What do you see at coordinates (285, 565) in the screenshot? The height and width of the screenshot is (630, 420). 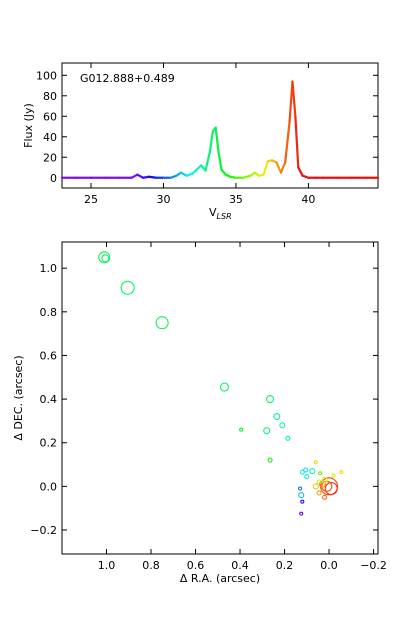 I see `map-xtick-label: 0.2` at bounding box center [285, 565].